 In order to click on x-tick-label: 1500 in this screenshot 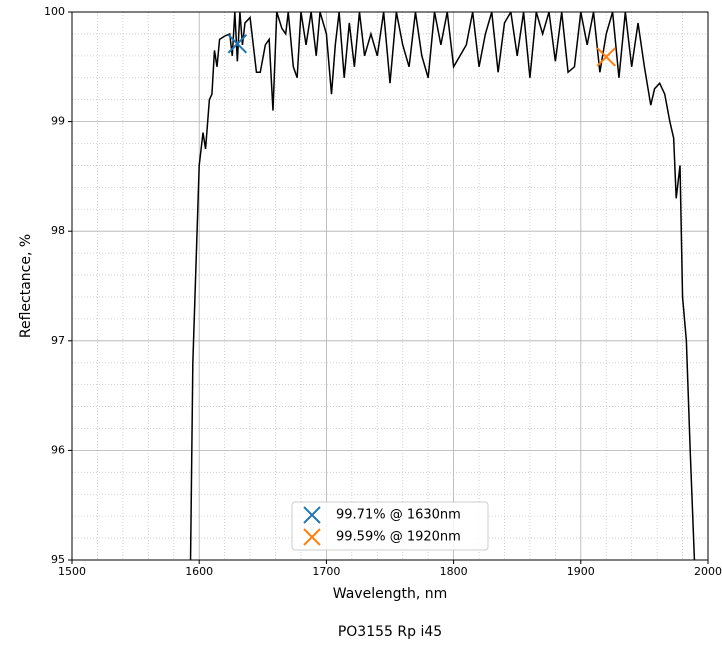, I will do `click(72, 571)`.